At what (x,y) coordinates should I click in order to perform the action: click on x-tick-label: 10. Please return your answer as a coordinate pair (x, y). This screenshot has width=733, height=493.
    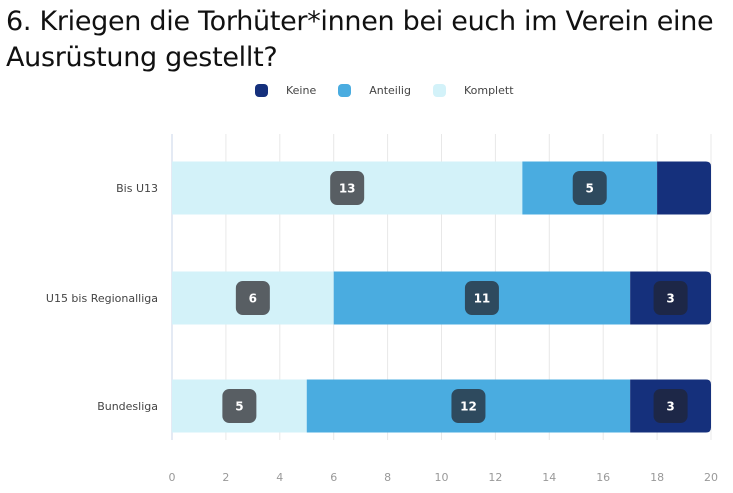
    Looking at the image, I should click on (442, 477).